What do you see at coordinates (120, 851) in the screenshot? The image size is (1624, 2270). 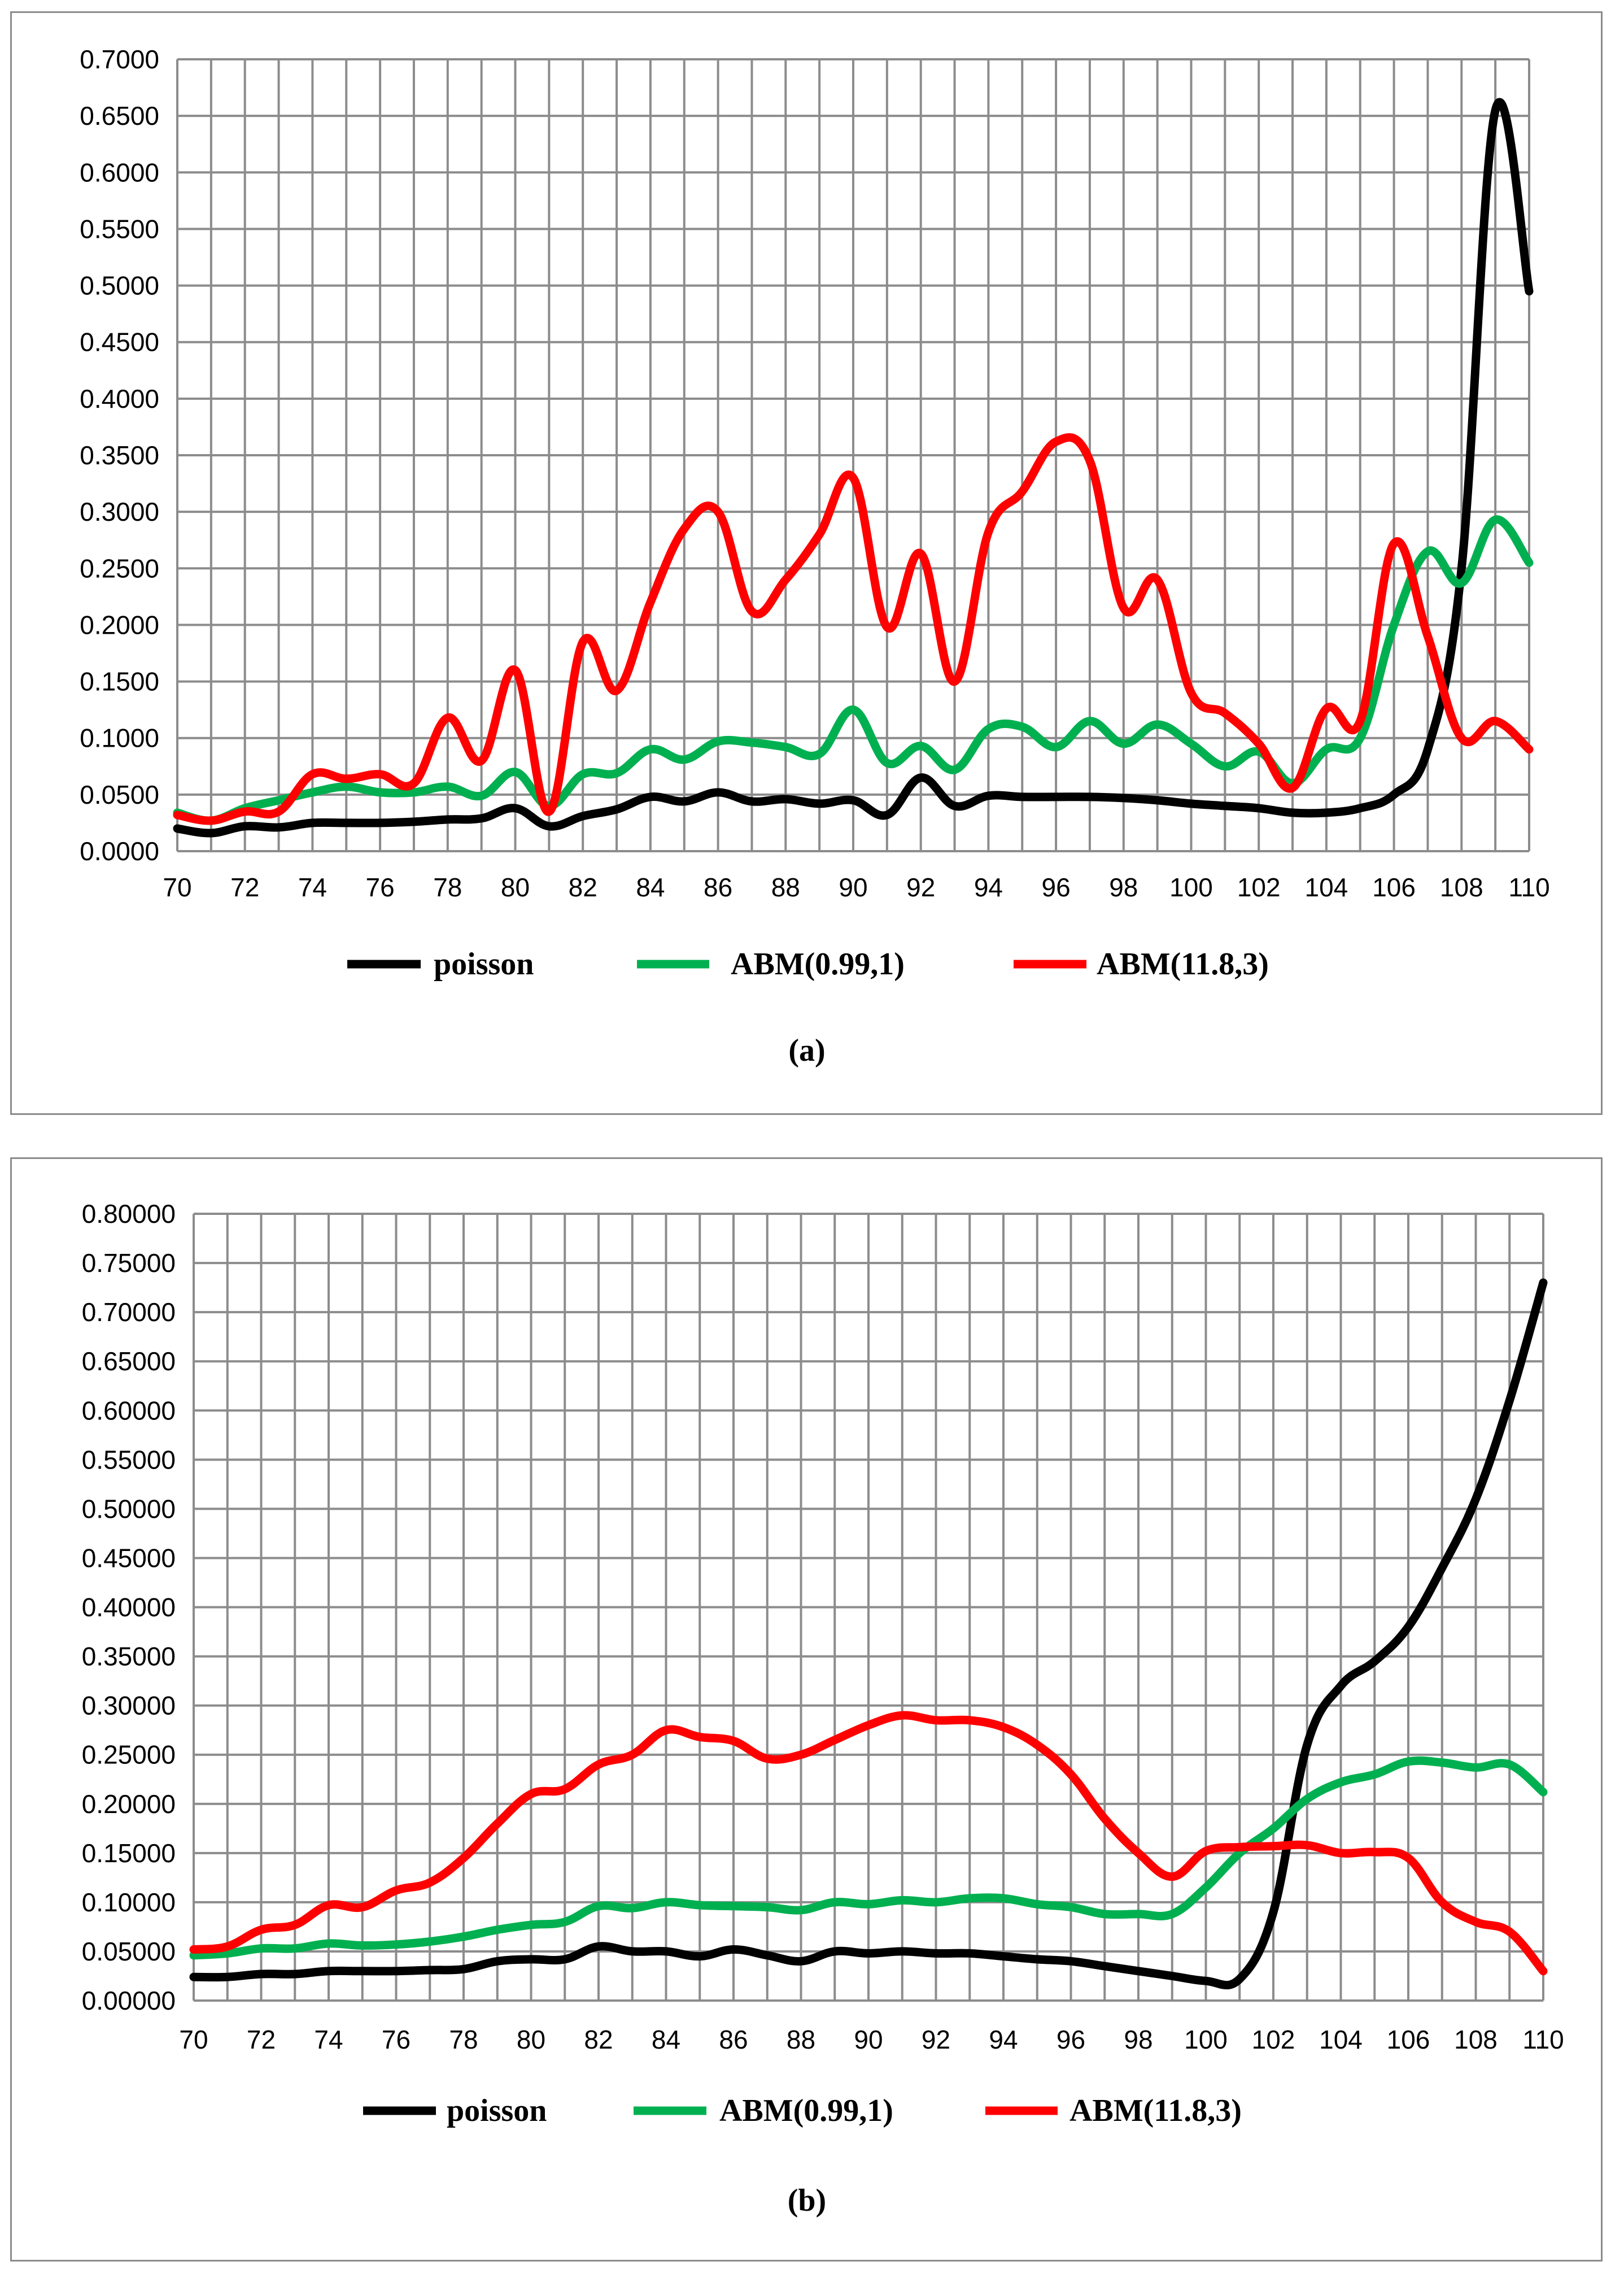 I see `y-tick-label: 0.0000` at bounding box center [120, 851].